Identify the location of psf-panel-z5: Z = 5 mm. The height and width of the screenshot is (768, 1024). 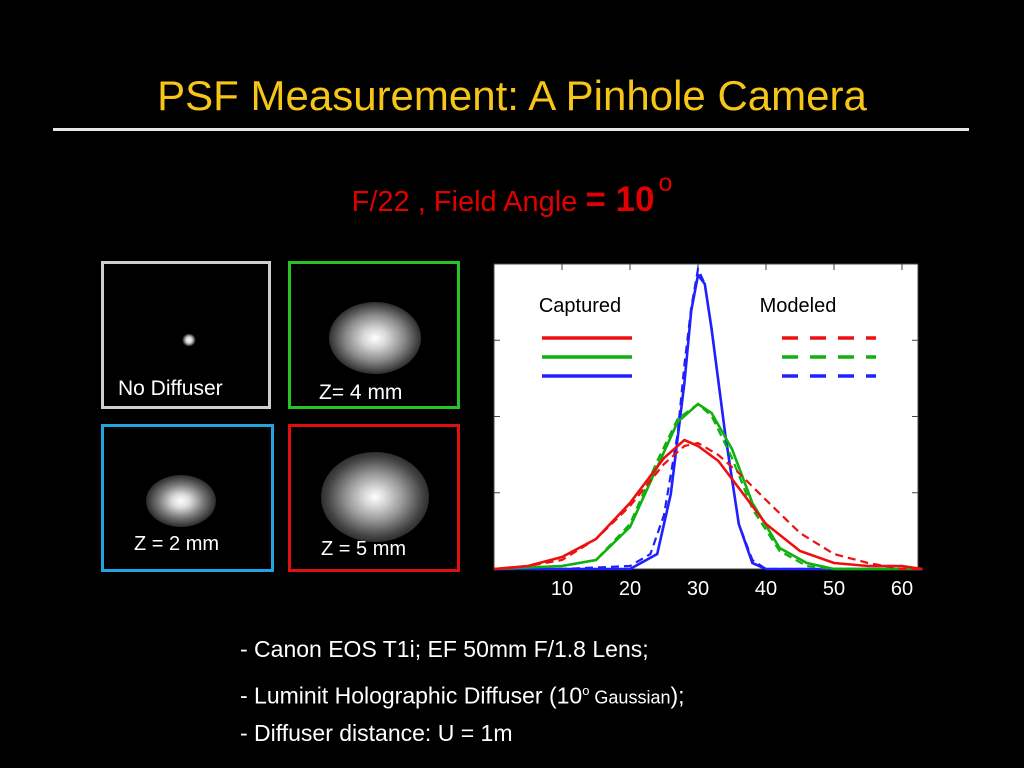
(374, 498).